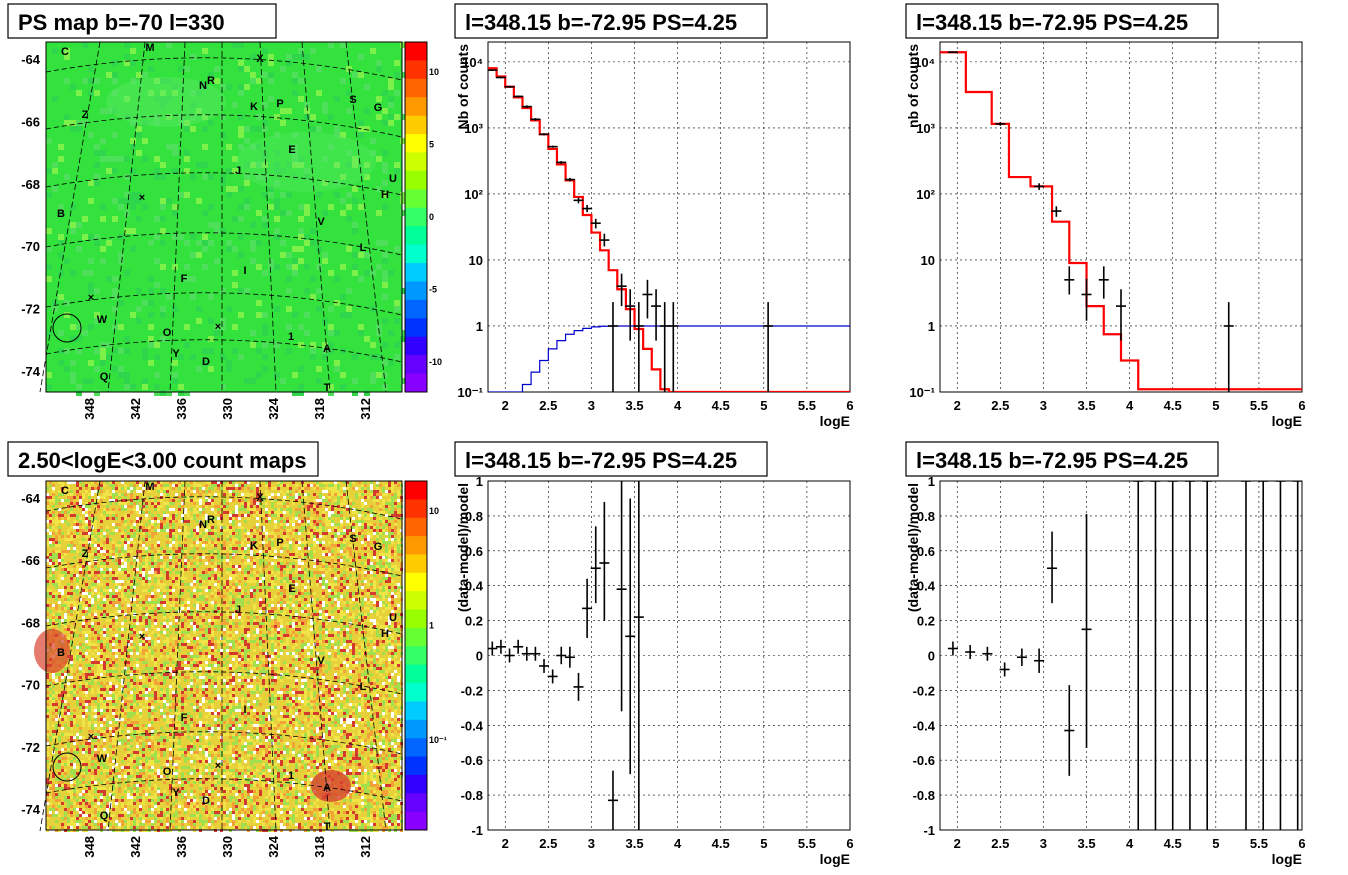 The image size is (1348, 875). Describe the element at coordinates (203, 86) in the screenshot. I see `source-label: N` at that location.